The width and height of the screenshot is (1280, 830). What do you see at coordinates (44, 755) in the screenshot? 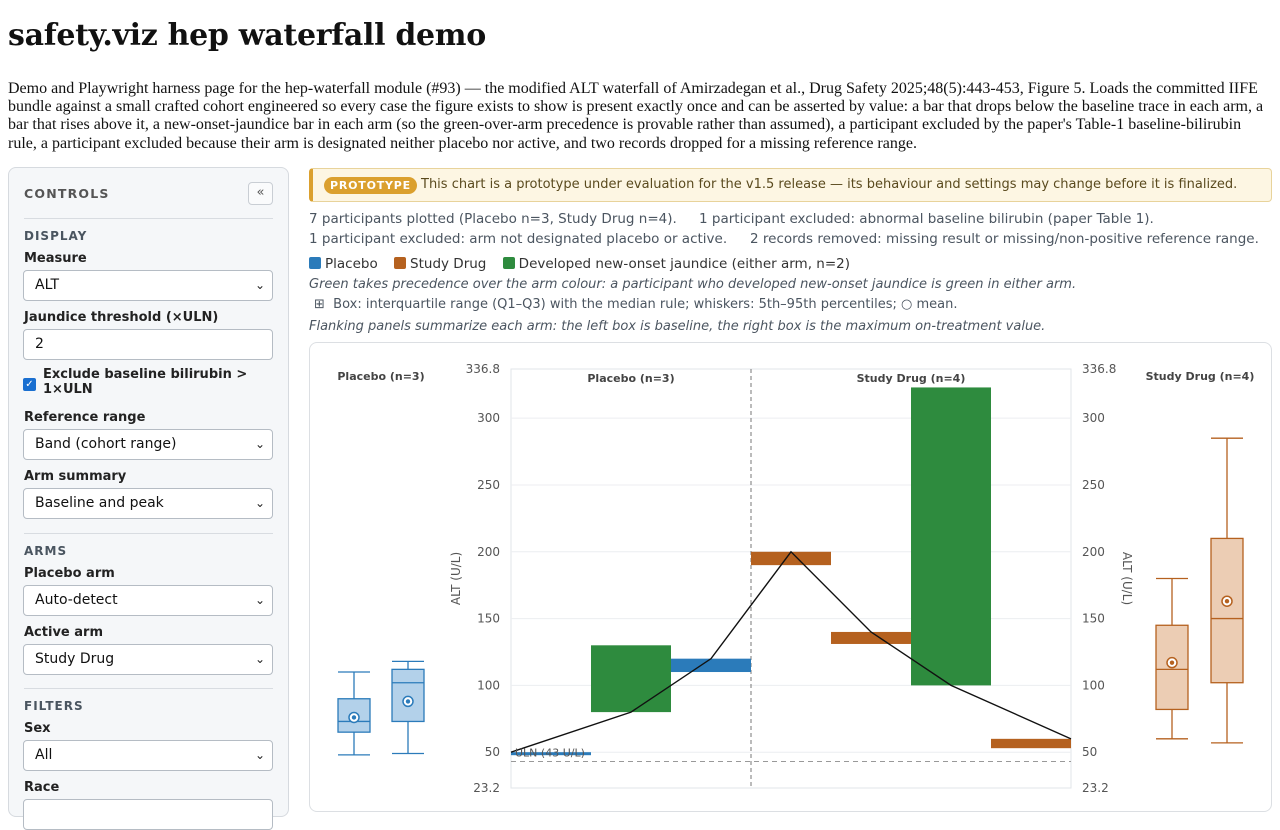
I see `sex-value: All` at bounding box center [44, 755].